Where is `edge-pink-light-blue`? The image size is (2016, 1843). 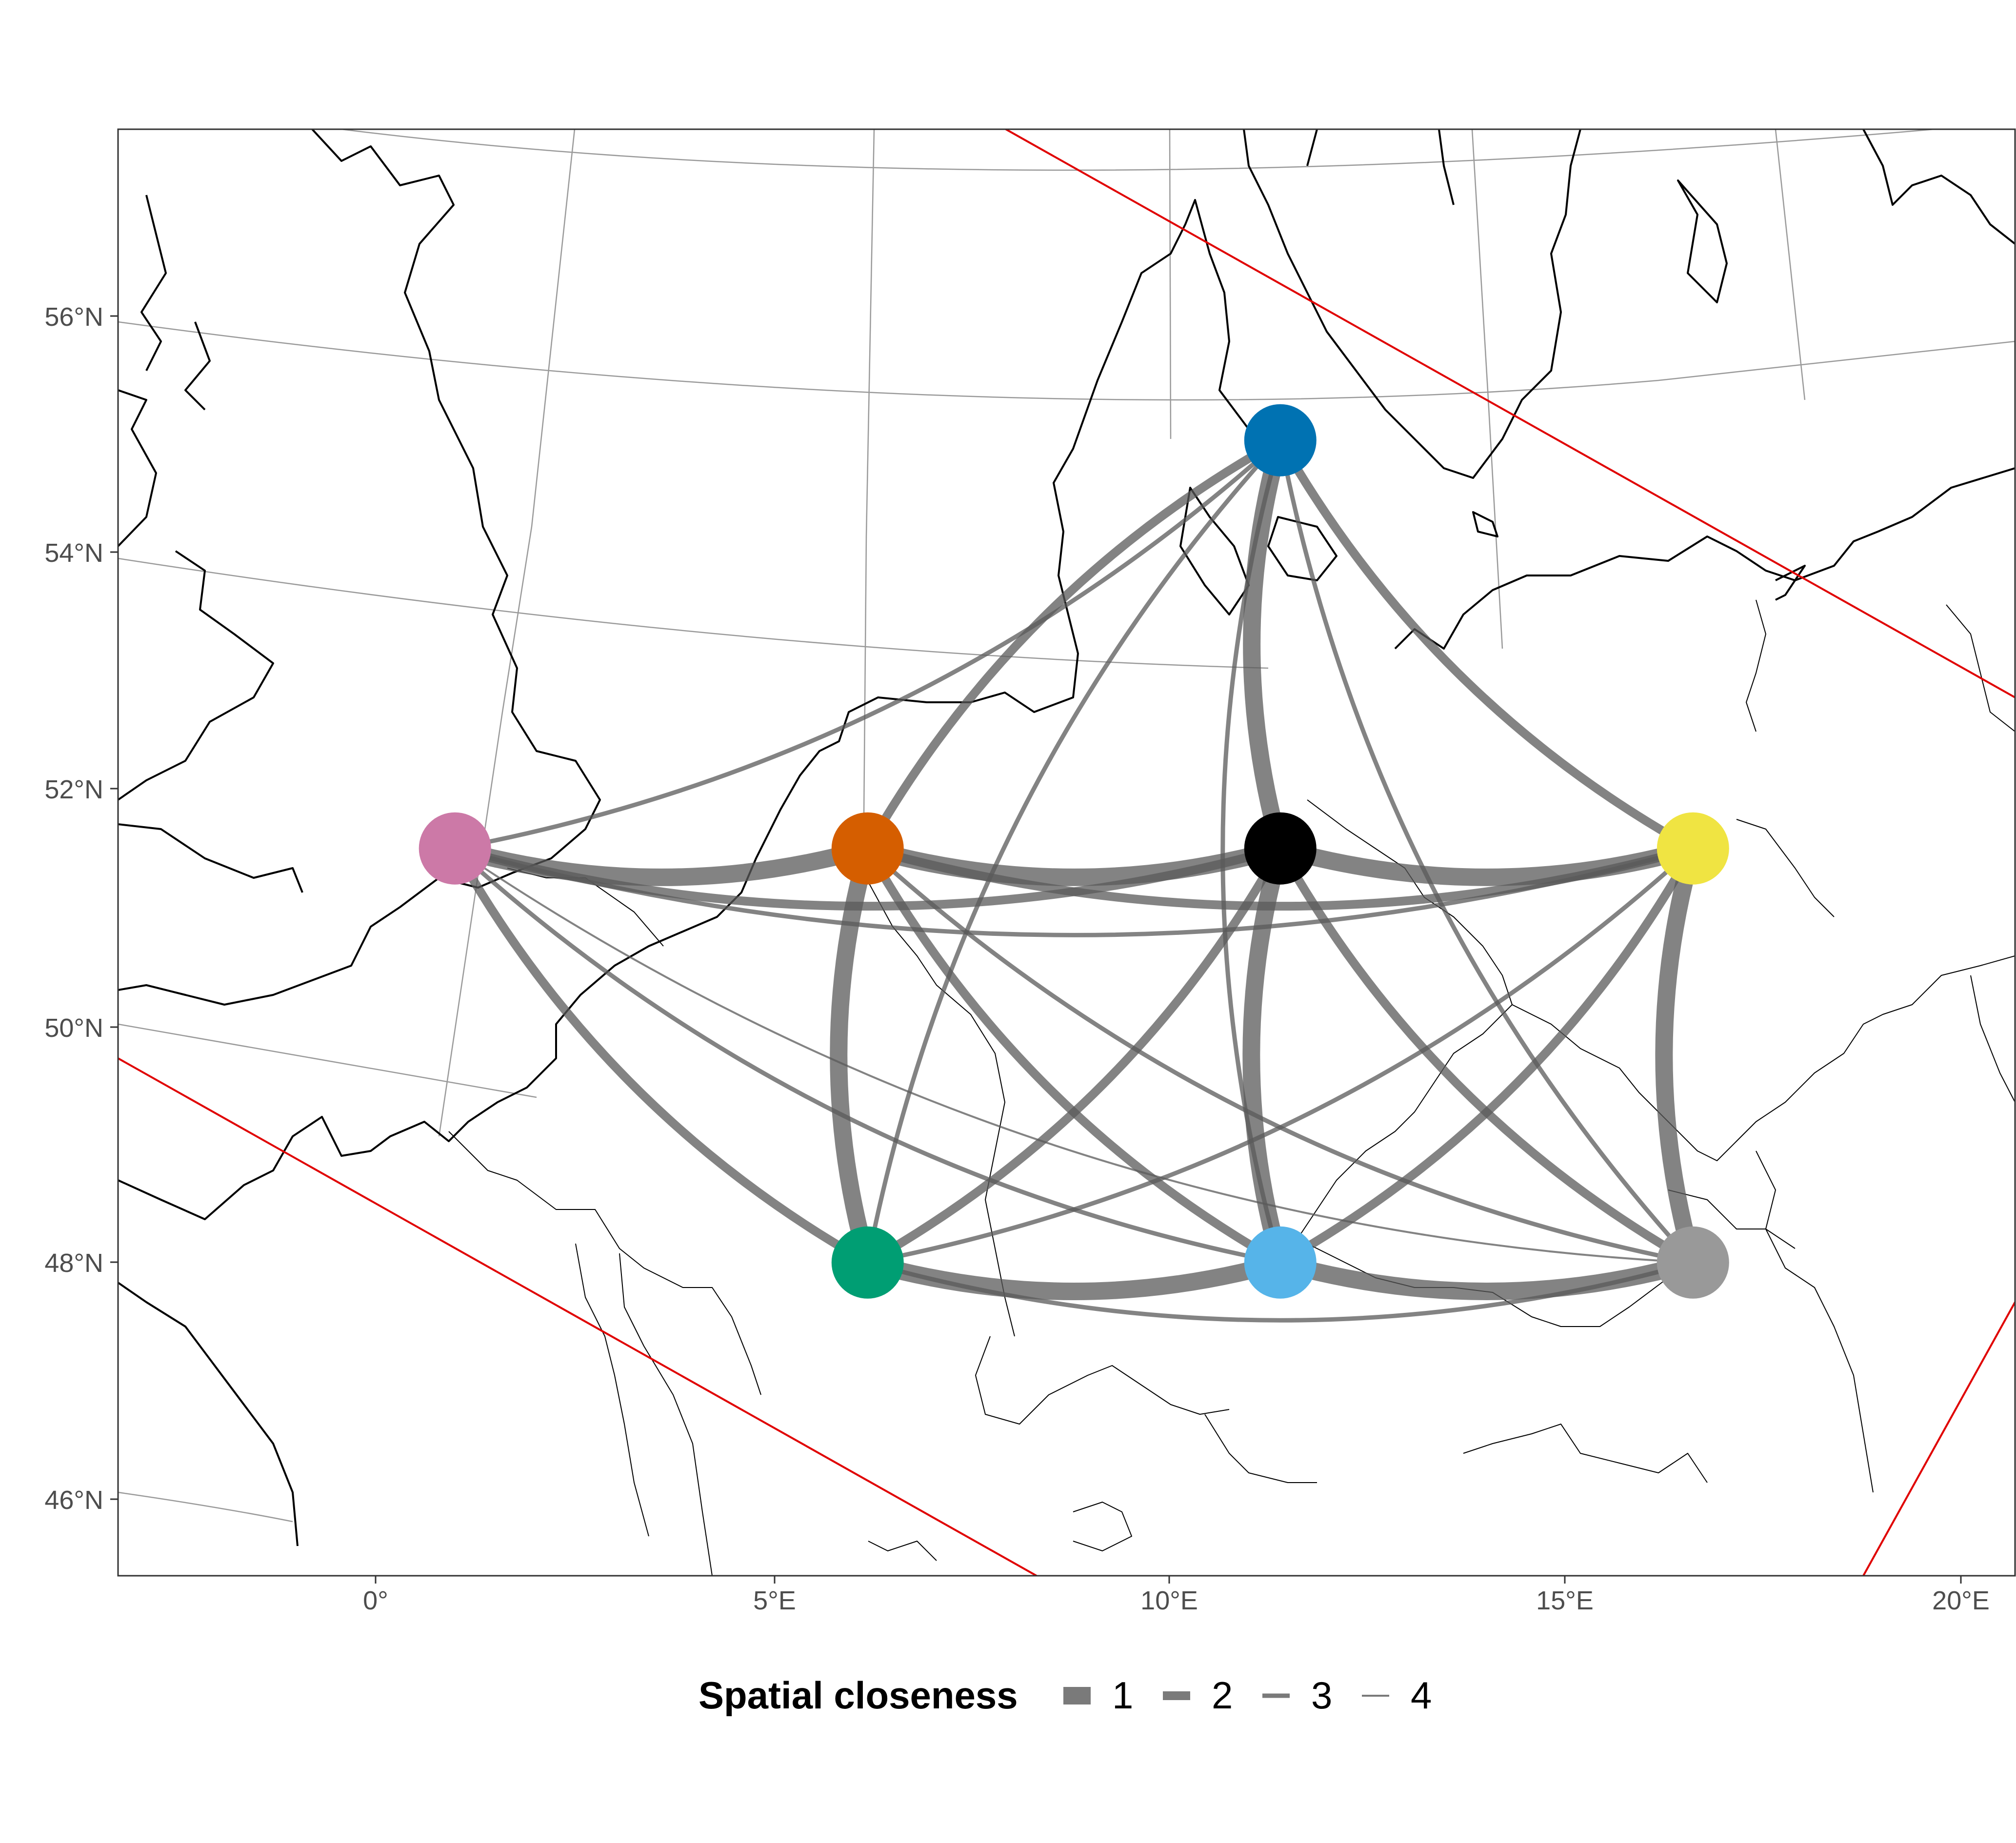
edge-pink-light-blue is located at coordinates (868, 1055).